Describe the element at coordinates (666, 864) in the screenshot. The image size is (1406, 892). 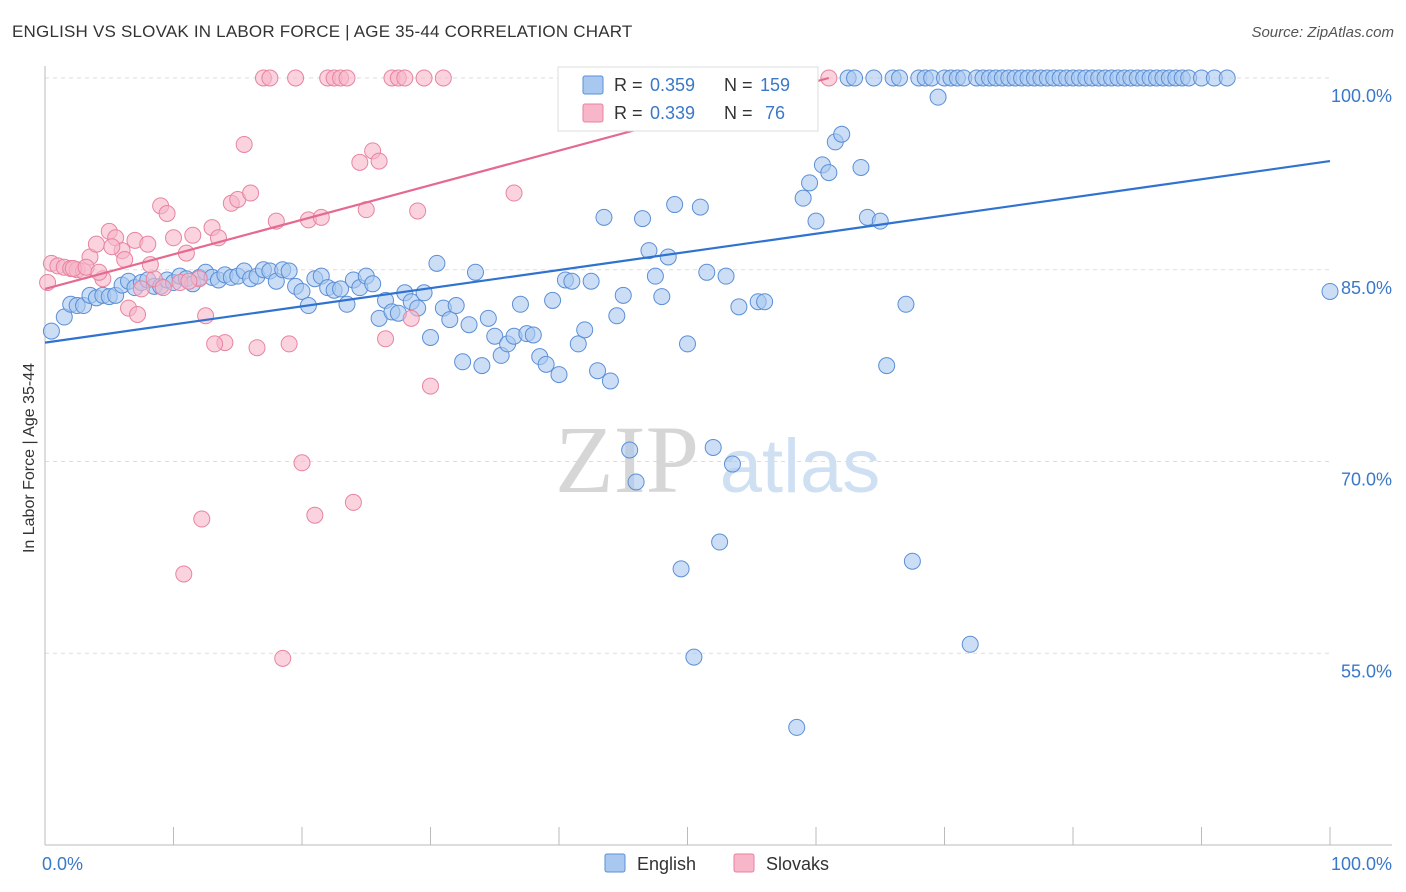
I see `legend-english-label: English` at that location.